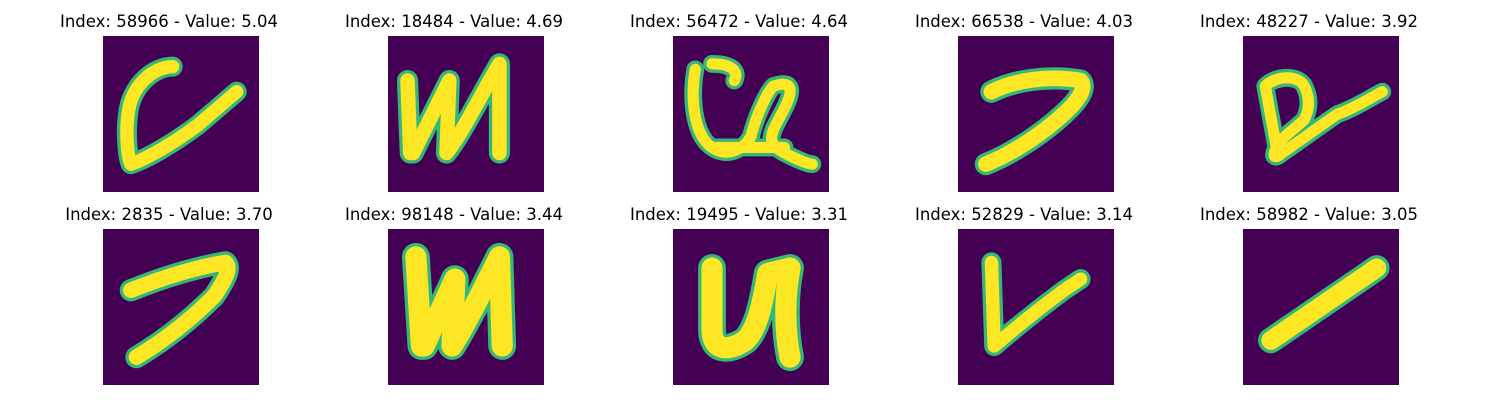 This screenshot has width=1500, height=400. Describe the element at coordinates (1308, 214) in the screenshot. I see `tile-title: Index: 58982 - Value: 3.05` at that location.